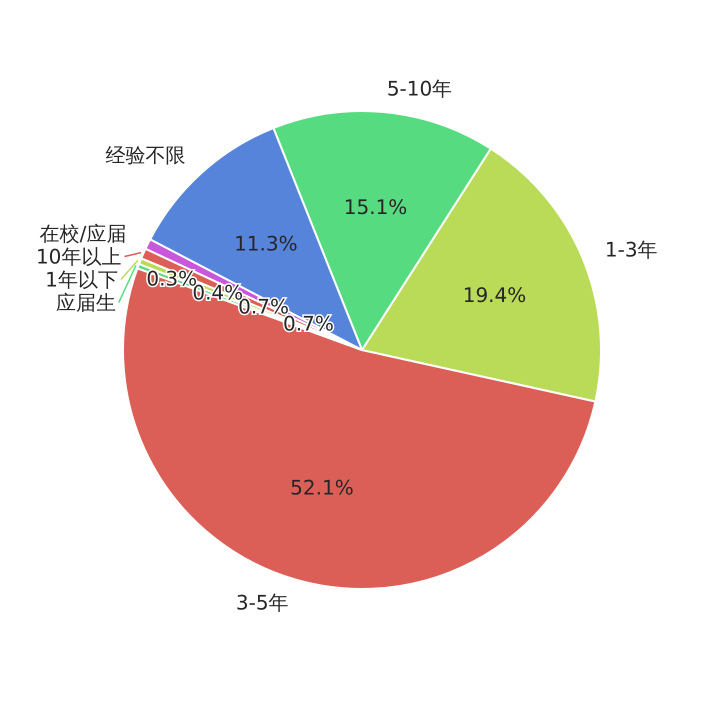 Image resolution: width=712 pixels, height=701 pixels. Describe the element at coordinates (419, 88) in the screenshot. I see `slice-label: 5-10年` at that location.